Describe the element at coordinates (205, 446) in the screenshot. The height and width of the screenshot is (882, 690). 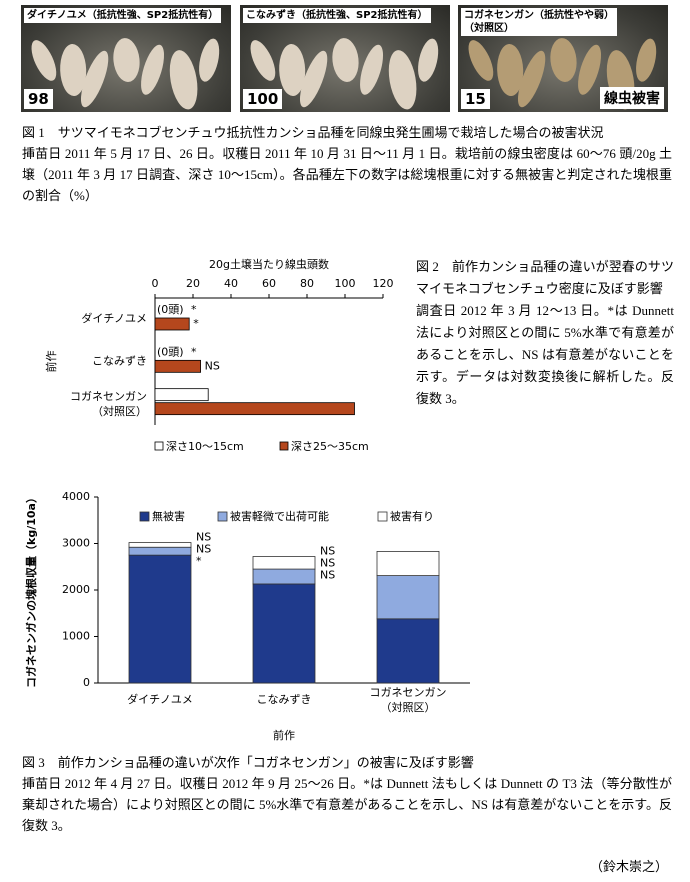
I see `legend-label: 深さ10～15cm` at that location.